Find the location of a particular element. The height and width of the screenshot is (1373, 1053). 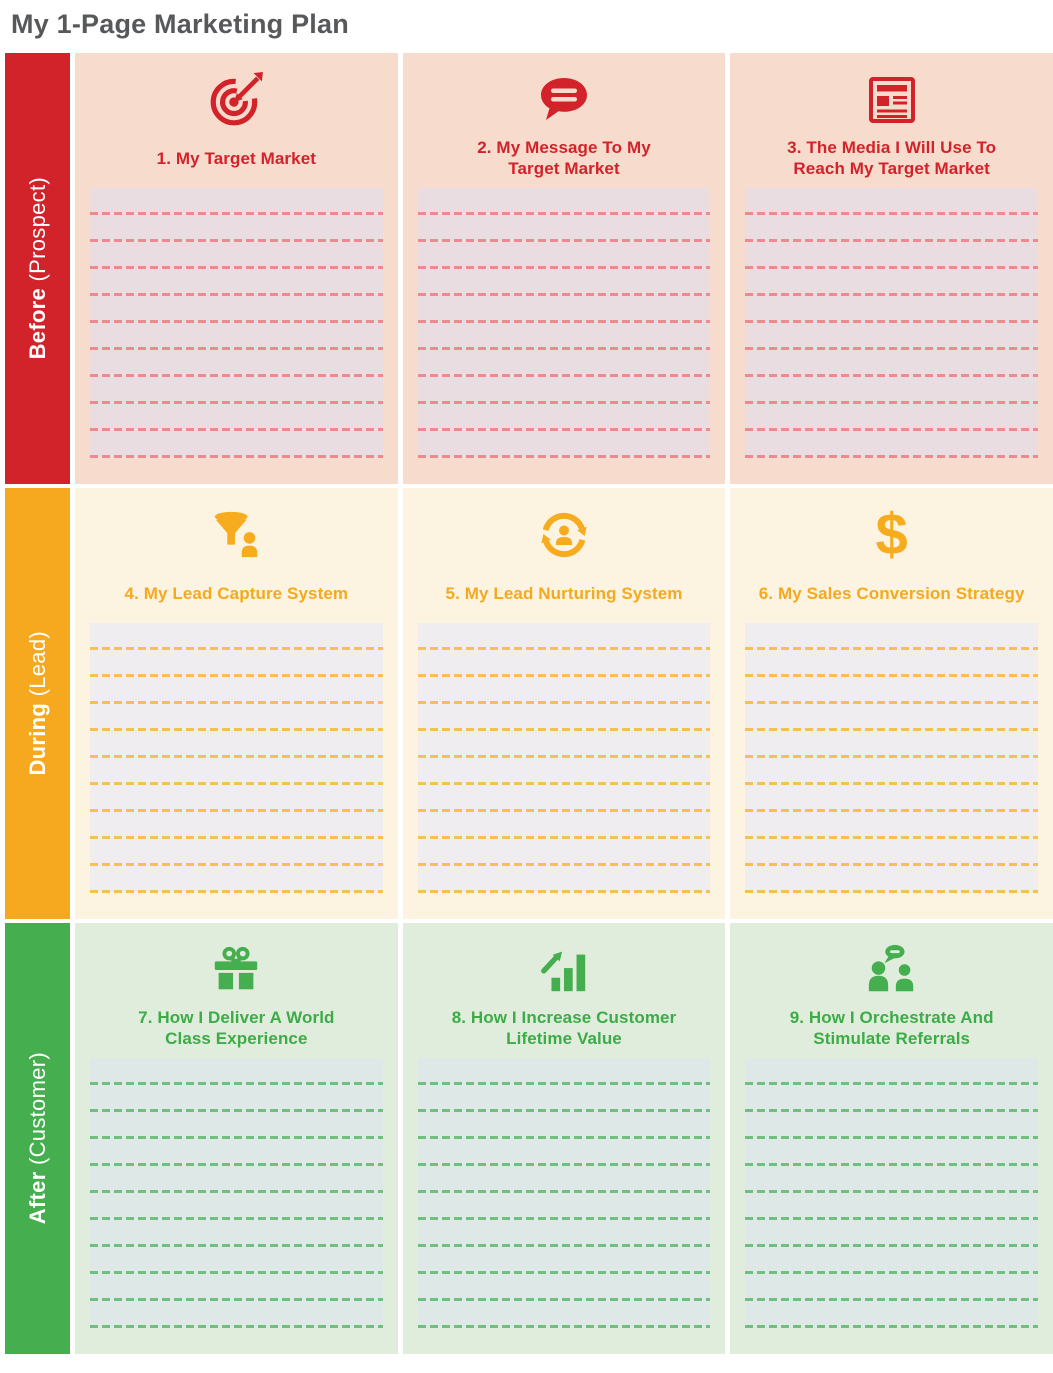

dollar-glyph: $ is located at coordinates (891, 534).